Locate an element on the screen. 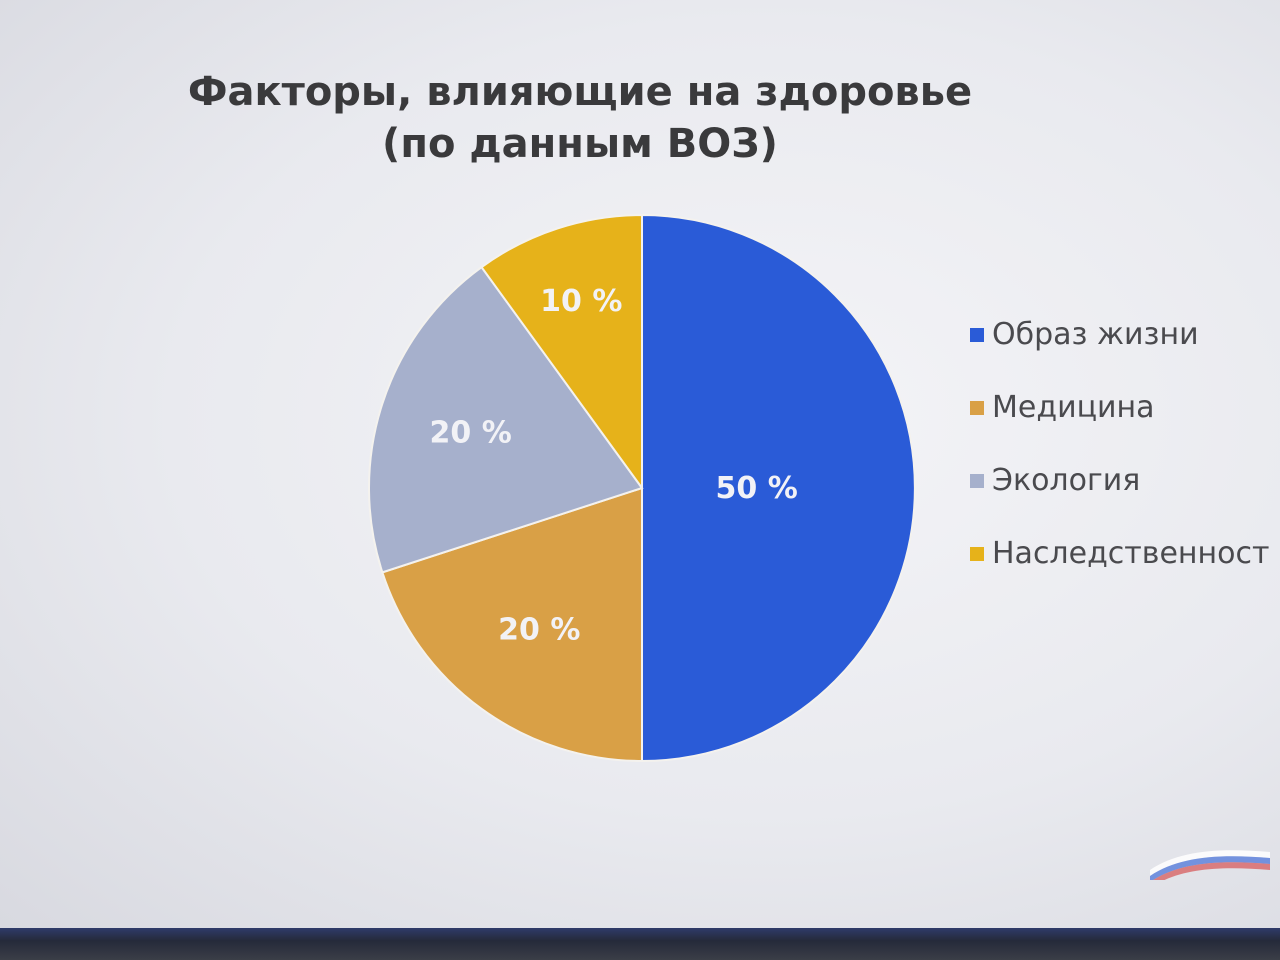 This screenshot has height=960, width=1280. legend-item-1: Образ жизни is located at coordinates (1125, 334).